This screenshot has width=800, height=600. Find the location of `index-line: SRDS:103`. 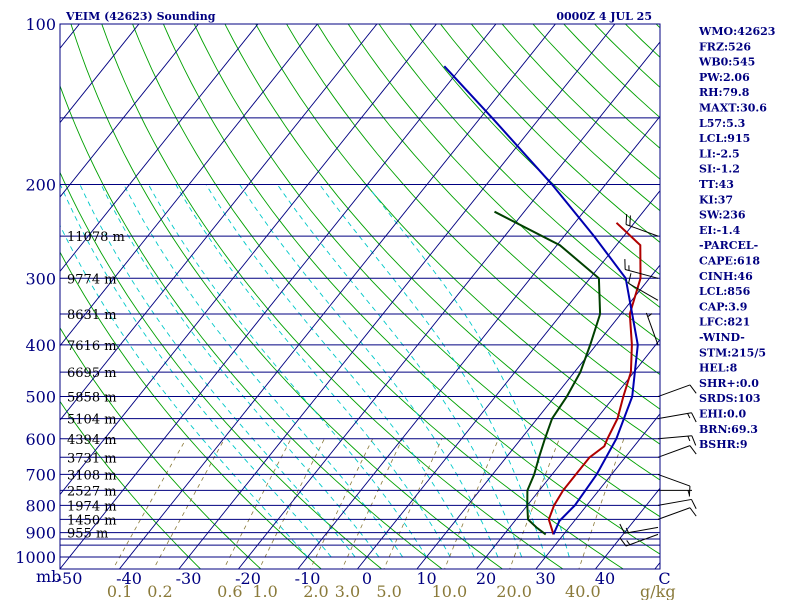

index-line: SRDS:103 is located at coordinates (730, 398).